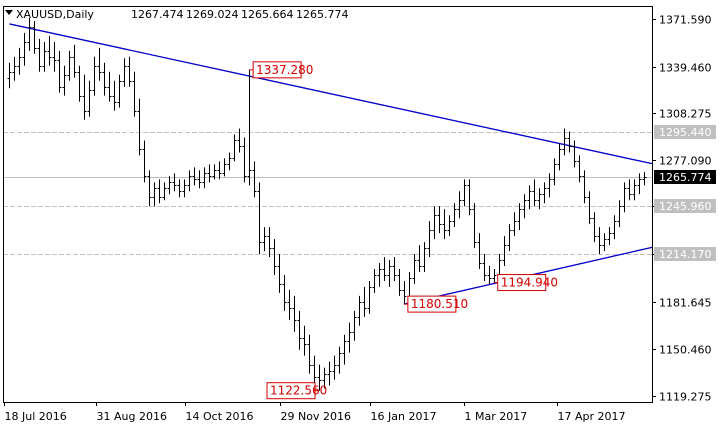  What do you see at coordinates (220, 416) in the screenshot?
I see `x-tick-label: 14 Oct 2016` at bounding box center [220, 416].